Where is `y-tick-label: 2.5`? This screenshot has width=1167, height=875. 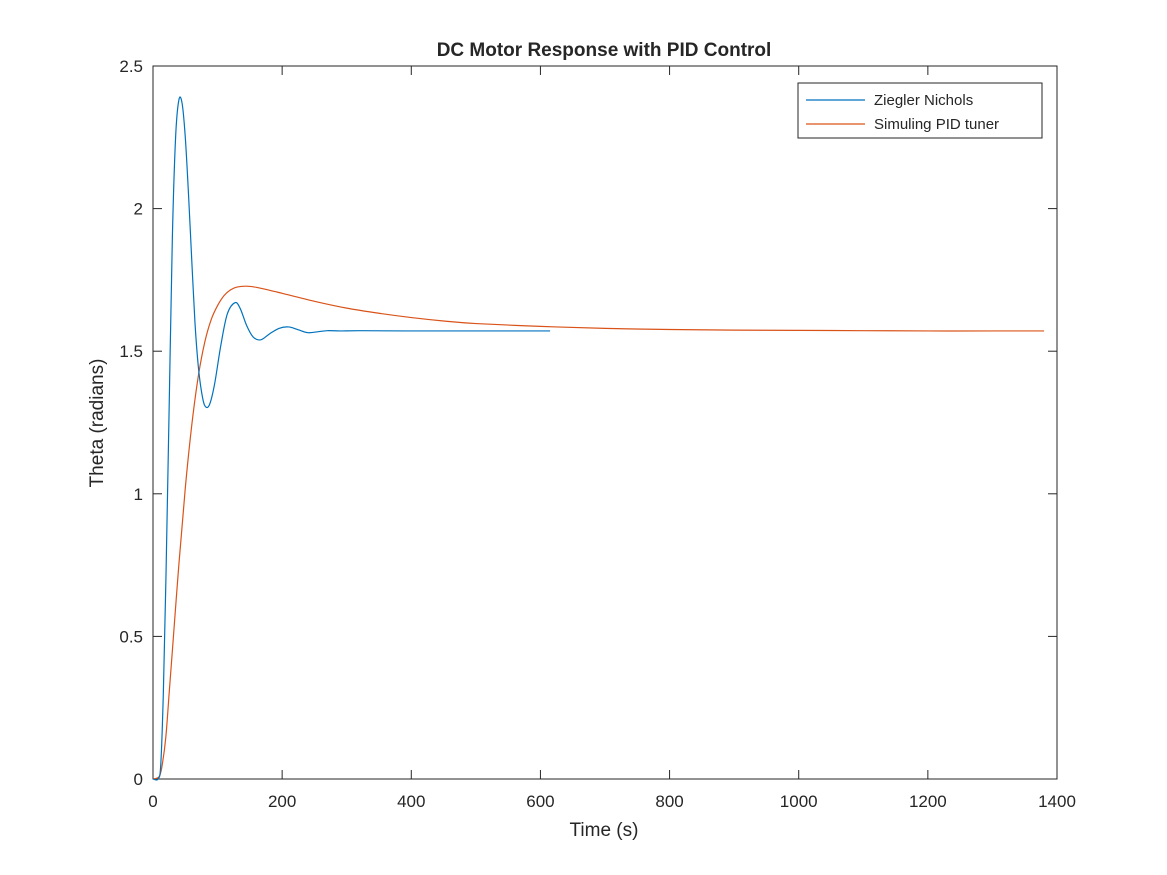
y-tick-label: 2.5 is located at coordinates (131, 66).